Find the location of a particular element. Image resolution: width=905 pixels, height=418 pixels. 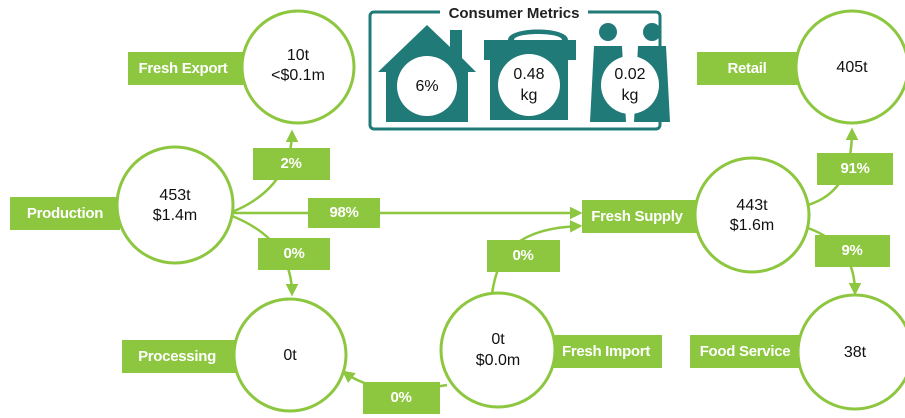

node-value: <$0.1m is located at coordinates (298, 75).